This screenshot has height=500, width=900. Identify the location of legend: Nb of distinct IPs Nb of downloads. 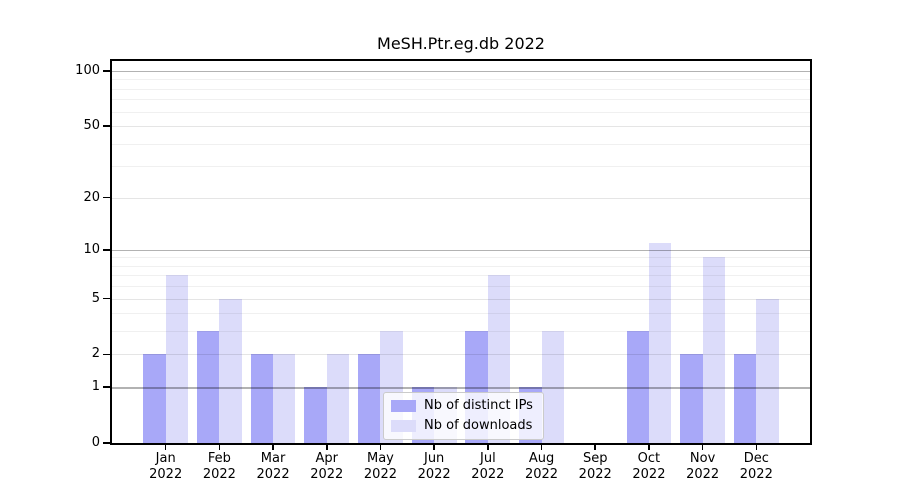
(463, 416).